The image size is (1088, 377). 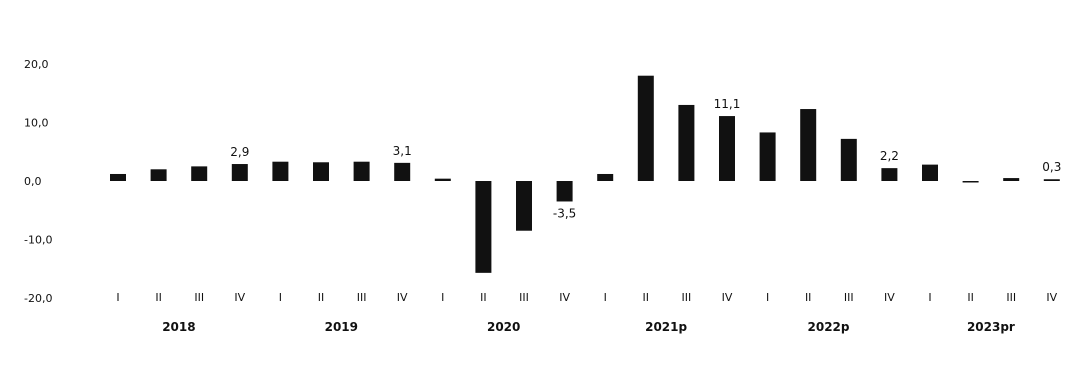 I want to click on y-tick-label: 10,0, so click(x=36, y=123).